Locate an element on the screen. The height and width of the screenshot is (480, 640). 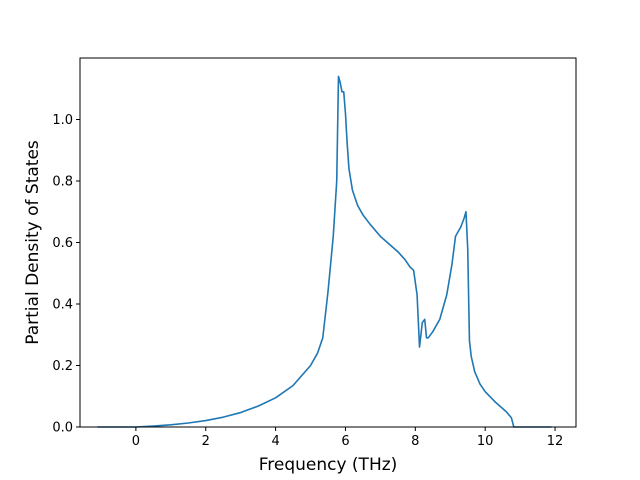
y-axis-label: Partial Density of States is located at coordinates (33, 242).